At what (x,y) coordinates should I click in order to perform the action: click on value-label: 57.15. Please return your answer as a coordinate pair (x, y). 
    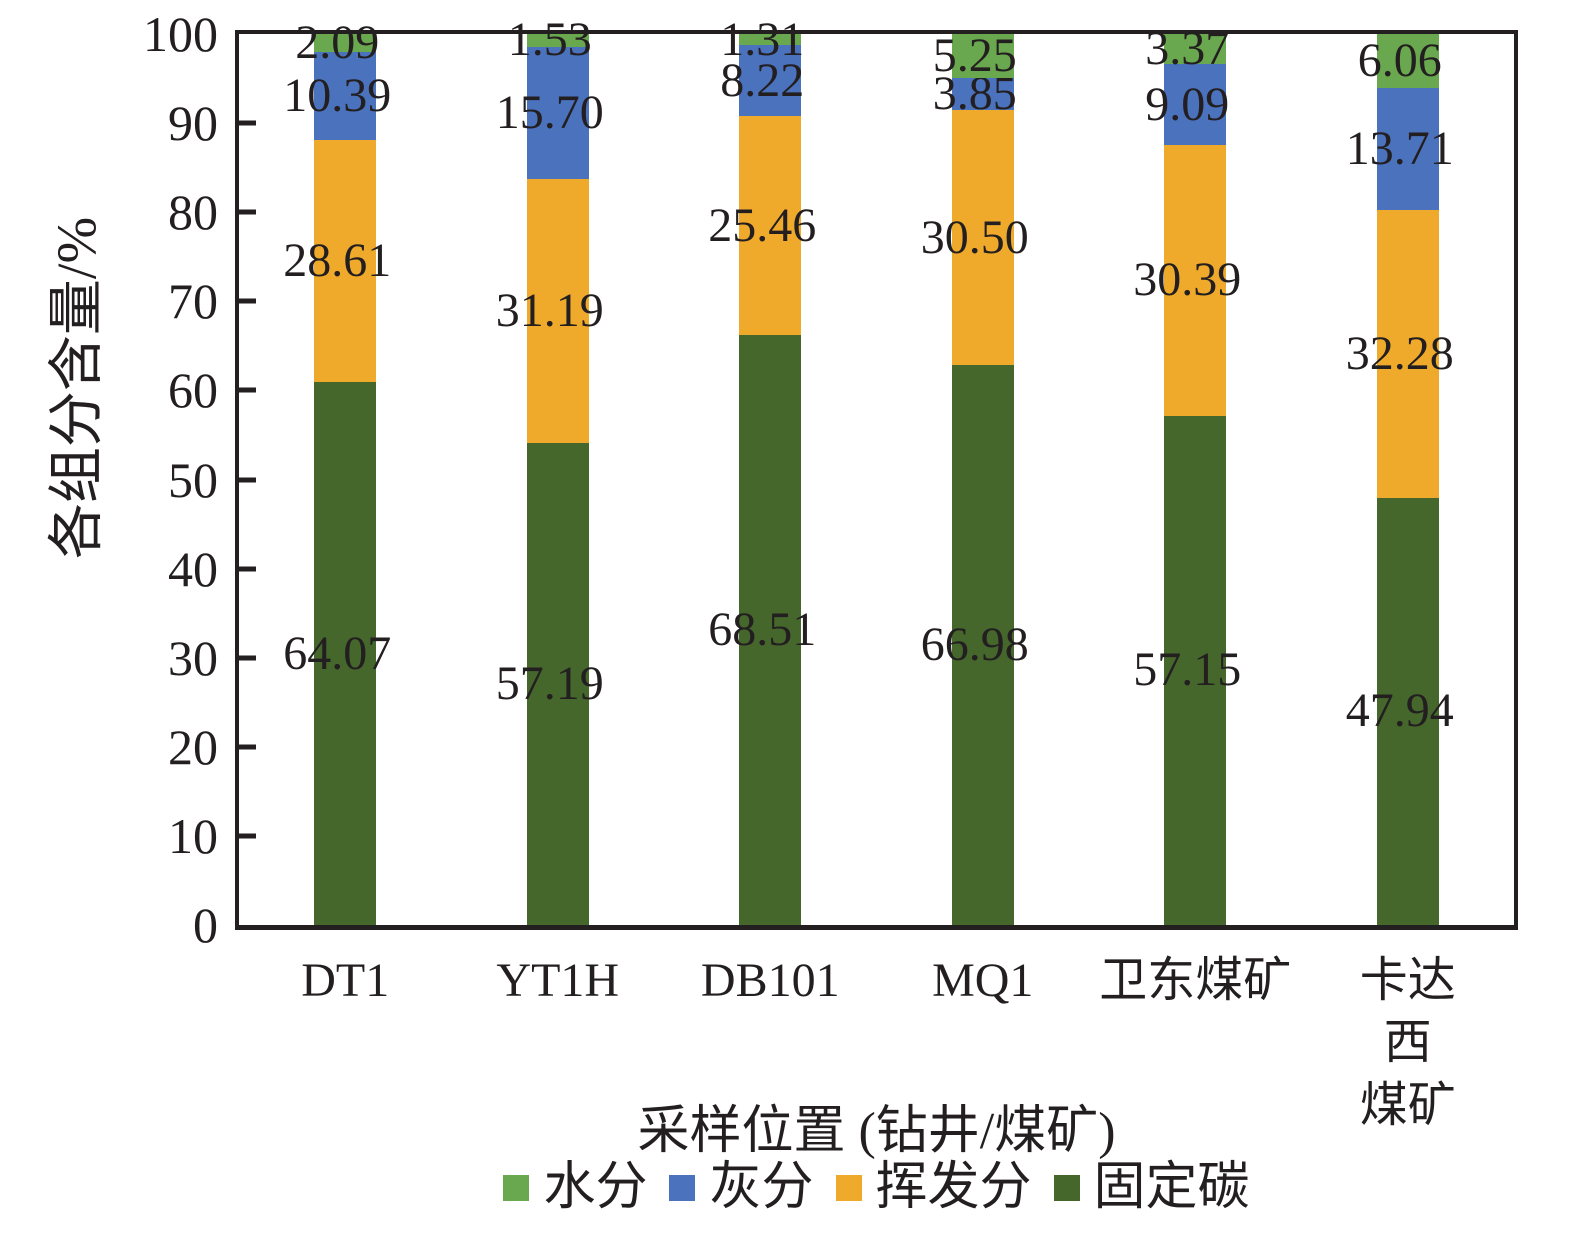
    Looking at the image, I should click on (1187, 670).